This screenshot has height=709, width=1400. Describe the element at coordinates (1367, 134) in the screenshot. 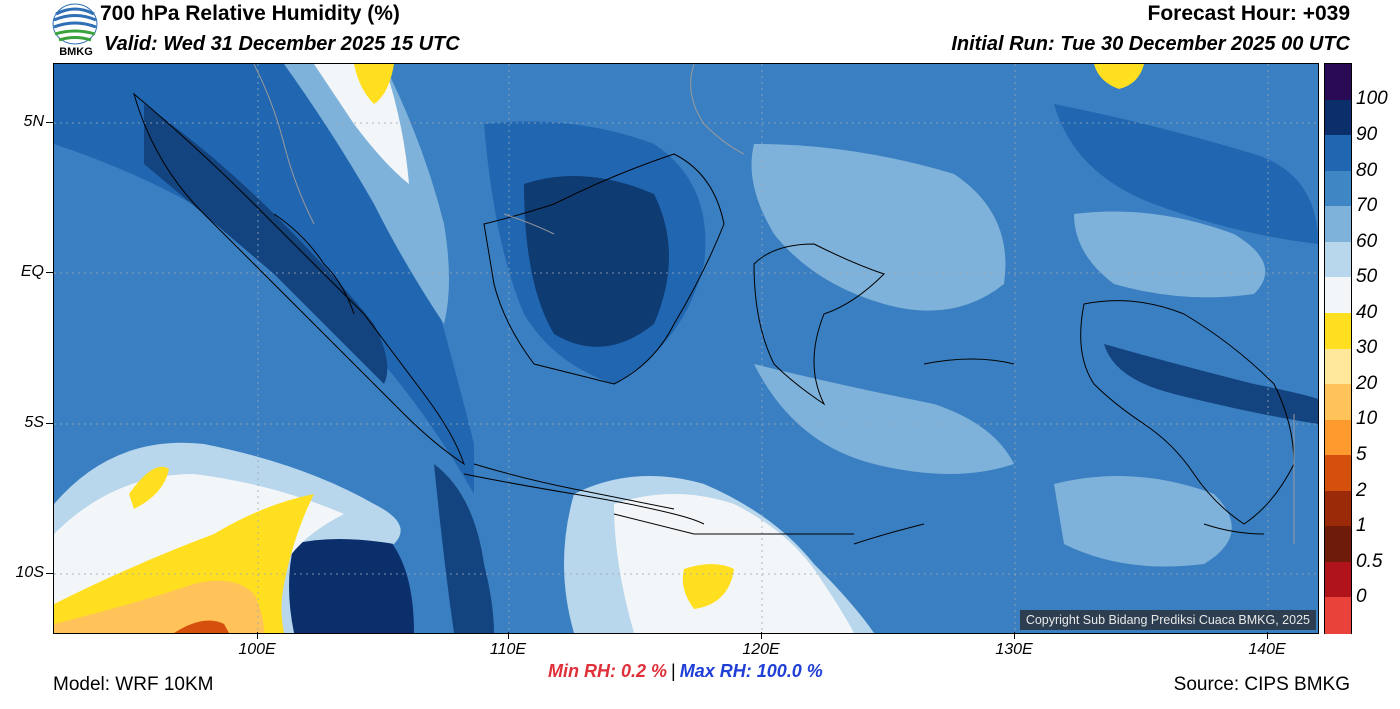

I see `colorbar-label: 90` at that location.